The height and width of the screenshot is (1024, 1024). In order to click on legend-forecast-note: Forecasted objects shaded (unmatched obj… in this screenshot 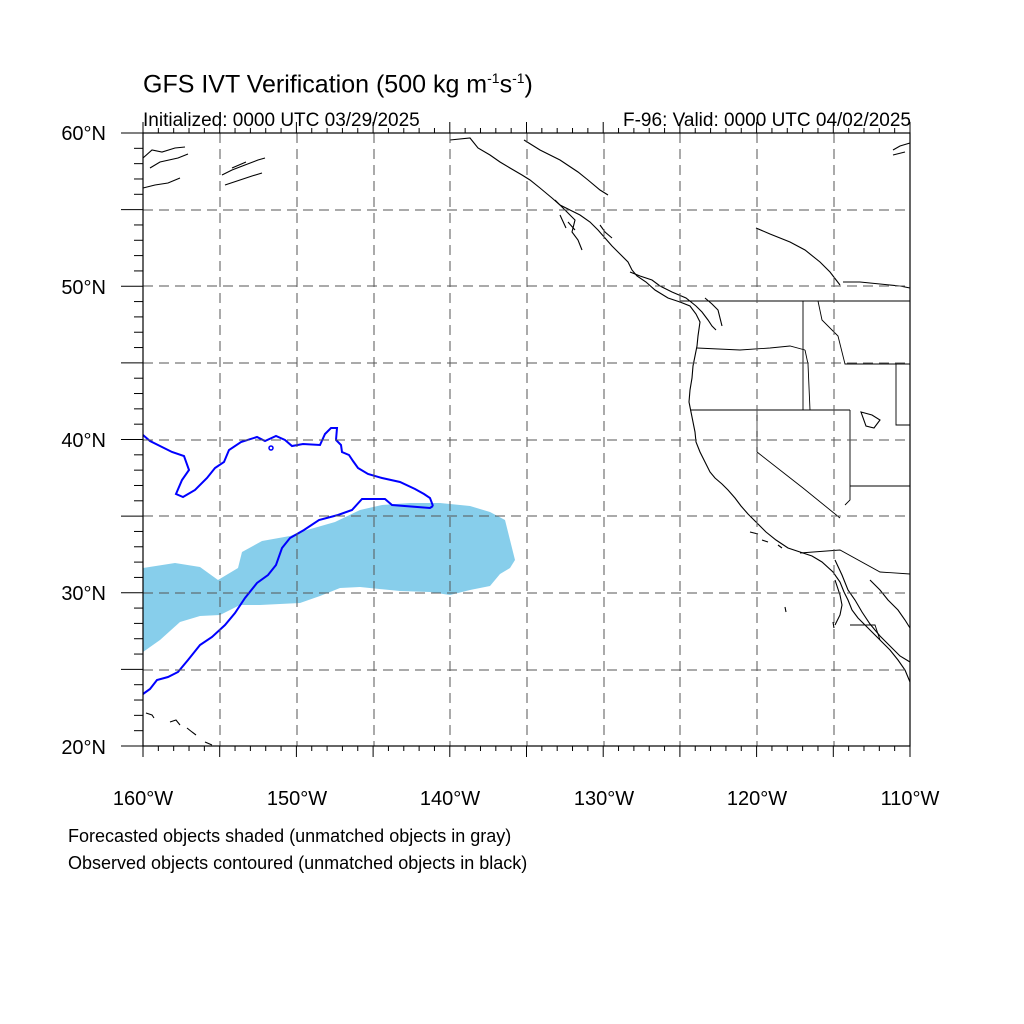, I will do `click(290, 836)`.